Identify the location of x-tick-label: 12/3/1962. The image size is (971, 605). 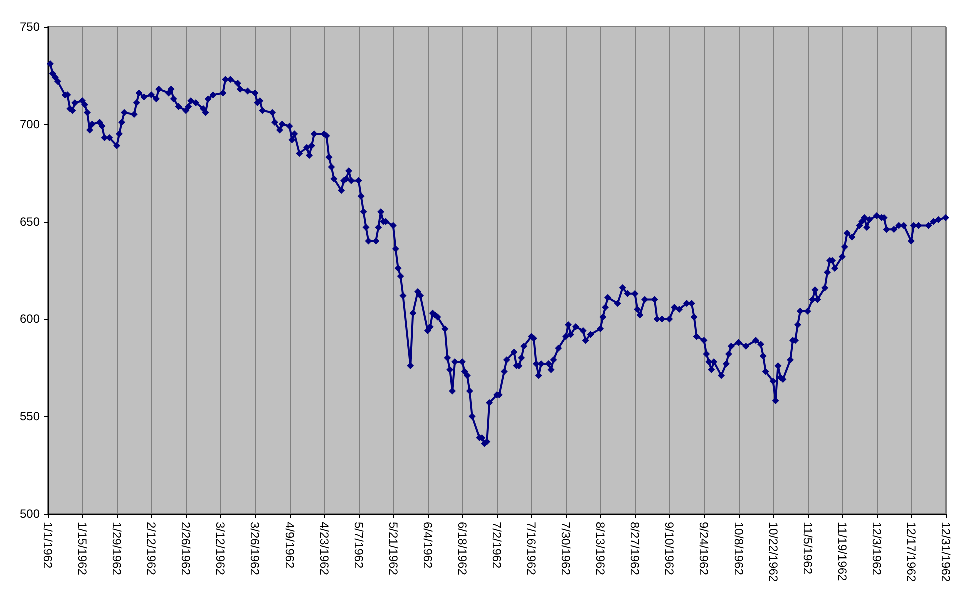
(877, 549).